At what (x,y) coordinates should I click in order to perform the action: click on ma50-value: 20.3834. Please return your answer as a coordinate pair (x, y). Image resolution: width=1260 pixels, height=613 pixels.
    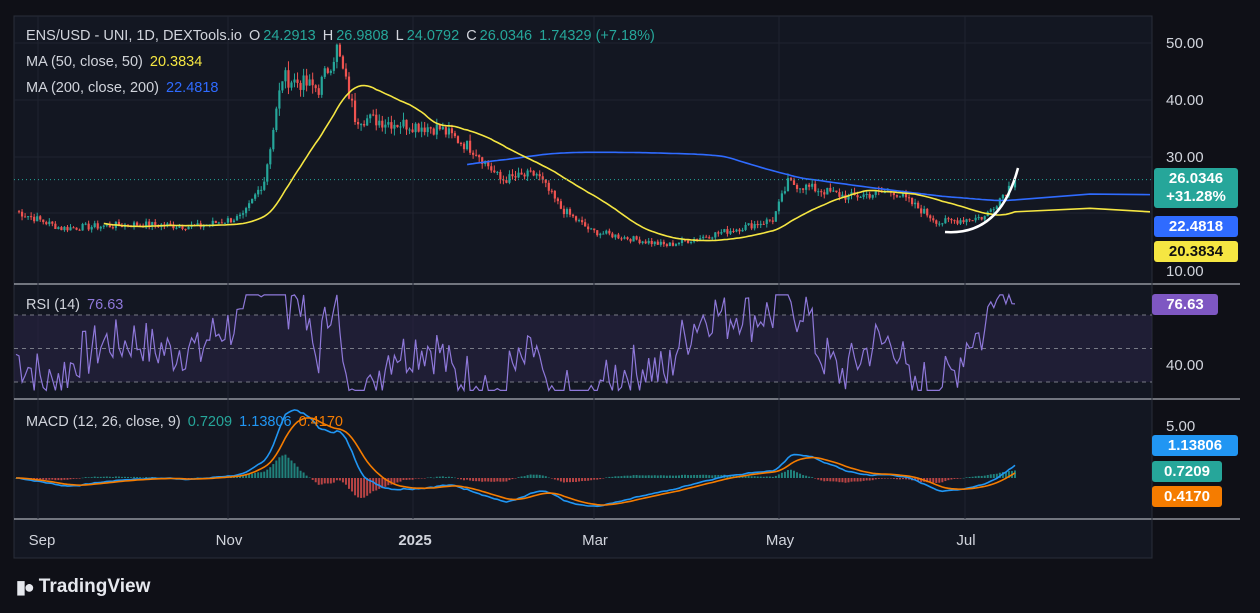
    Looking at the image, I should click on (176, 62).